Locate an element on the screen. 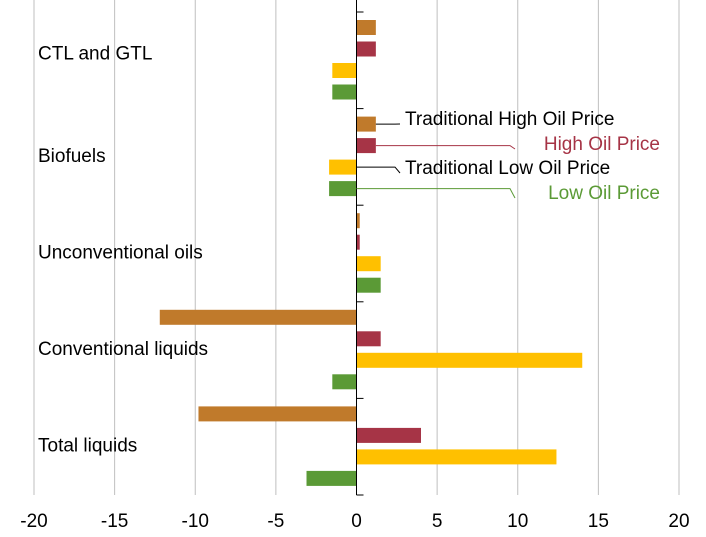 The image size is (706, 537). x-tick-label: -10 is located at coordinates (195, 521).